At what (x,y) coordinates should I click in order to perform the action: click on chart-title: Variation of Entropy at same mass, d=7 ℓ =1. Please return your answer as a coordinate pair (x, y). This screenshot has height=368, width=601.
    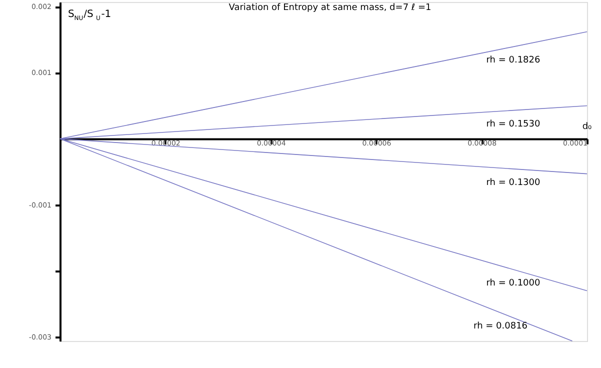
    Looking at the image, I should click on (330, 8).